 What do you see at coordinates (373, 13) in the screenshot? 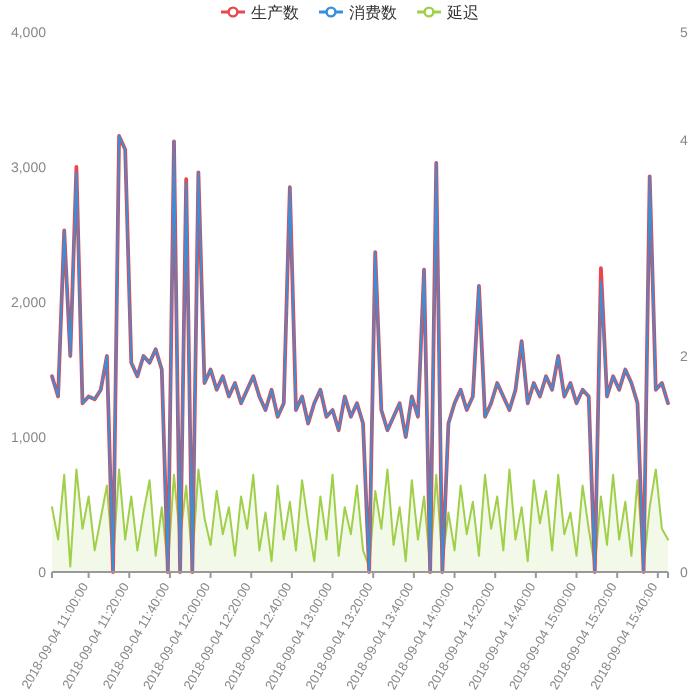
I see `legend-label: 消费数` at bounding box center [373, 13].